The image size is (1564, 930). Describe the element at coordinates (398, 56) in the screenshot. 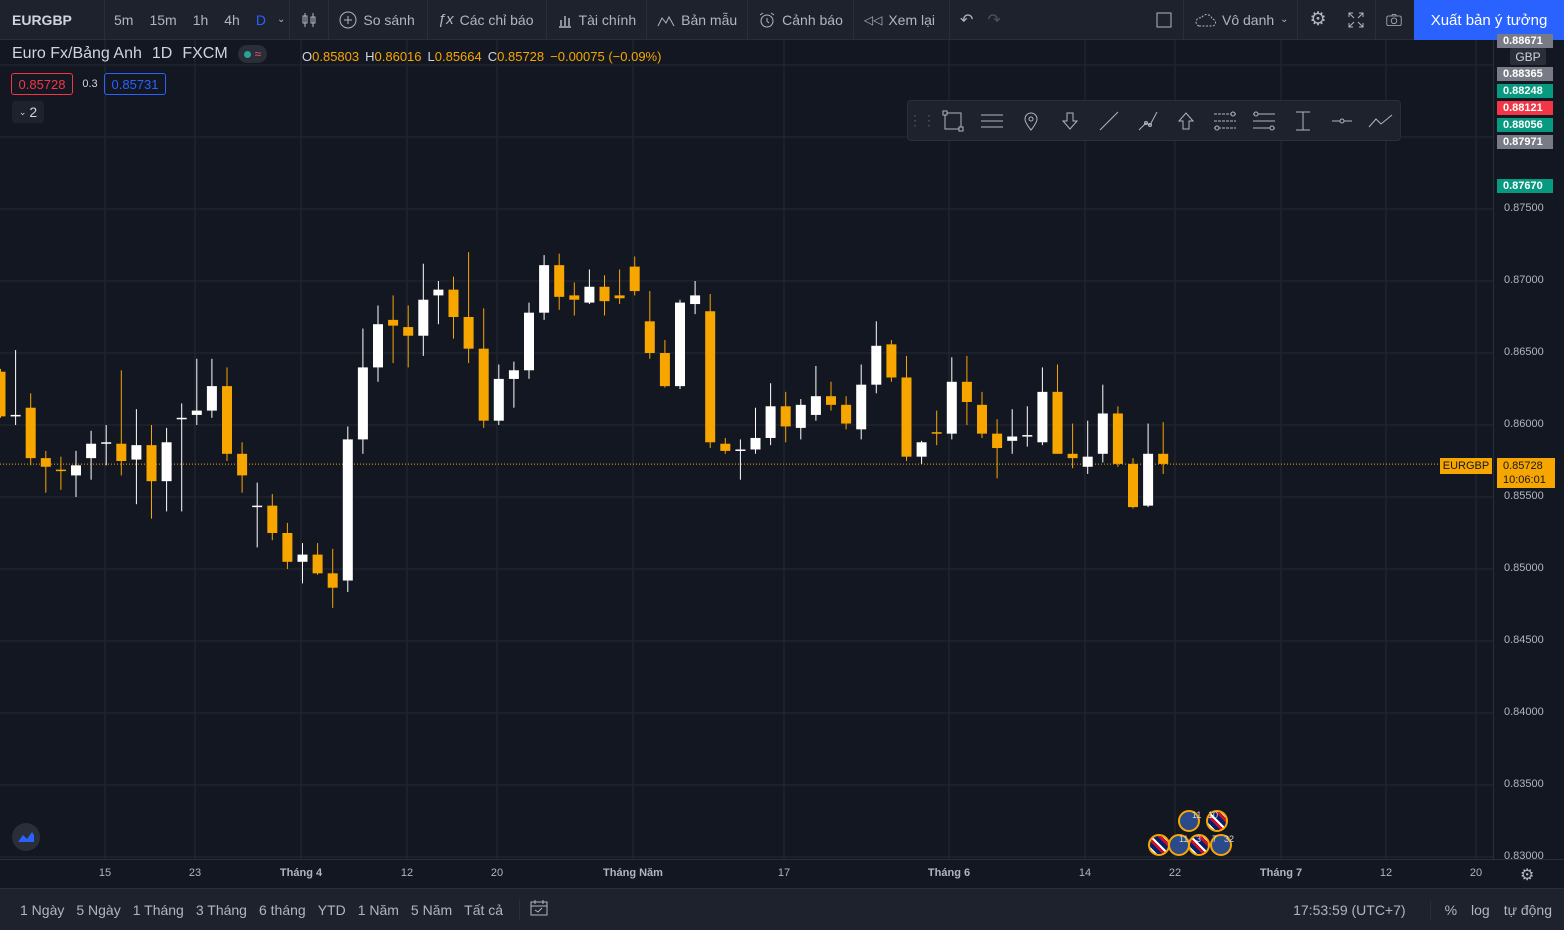

I see `high-value: 0.86016` at that location.